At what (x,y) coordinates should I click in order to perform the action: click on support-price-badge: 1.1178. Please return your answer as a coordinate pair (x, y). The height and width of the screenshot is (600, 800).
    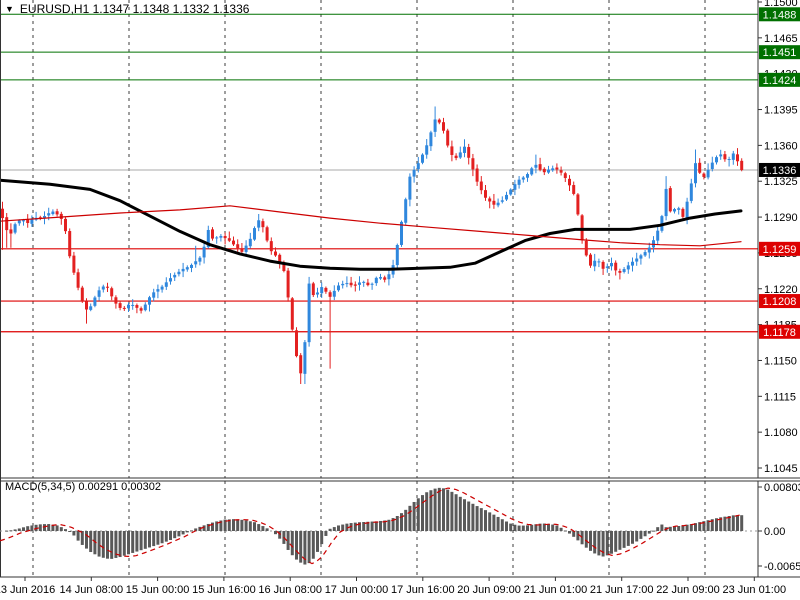
    Looking at the image, I should click on (779, 331).